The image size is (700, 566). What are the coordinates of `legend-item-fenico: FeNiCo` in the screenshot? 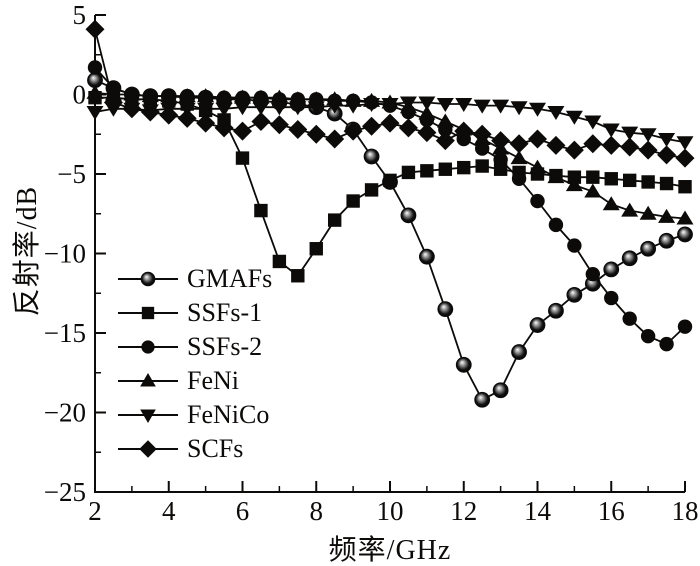 It's located at (194, 415).